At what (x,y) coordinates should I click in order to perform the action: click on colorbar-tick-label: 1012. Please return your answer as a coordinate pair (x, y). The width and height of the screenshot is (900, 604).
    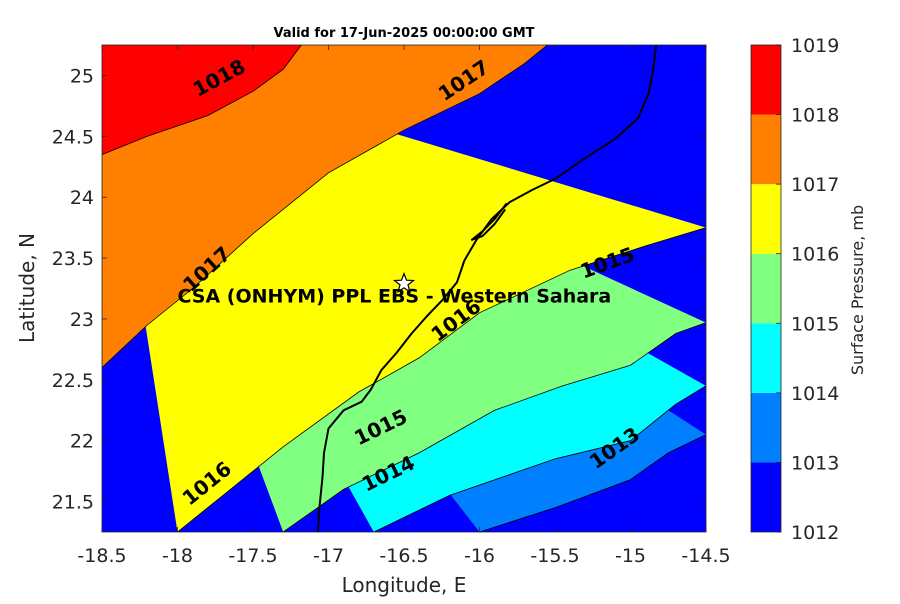
    Looking at the image, I should click on (815, 533).